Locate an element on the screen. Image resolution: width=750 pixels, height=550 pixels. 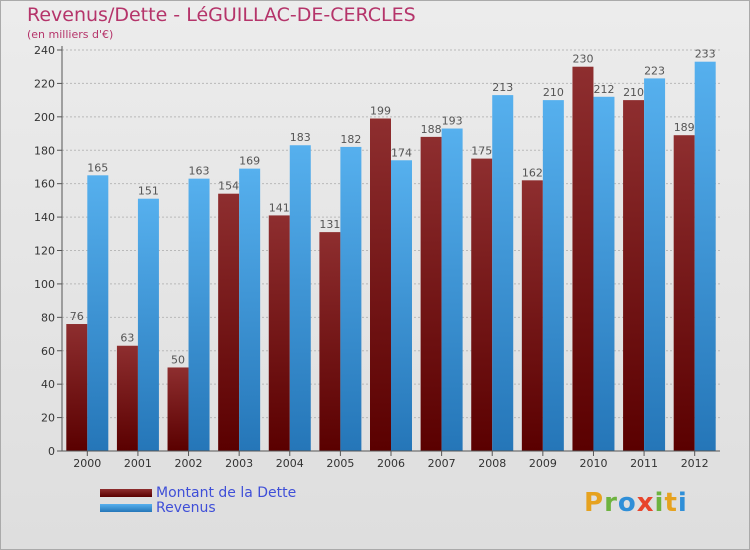
x-tick-label: 2005 is located at coordinates (340, 463).